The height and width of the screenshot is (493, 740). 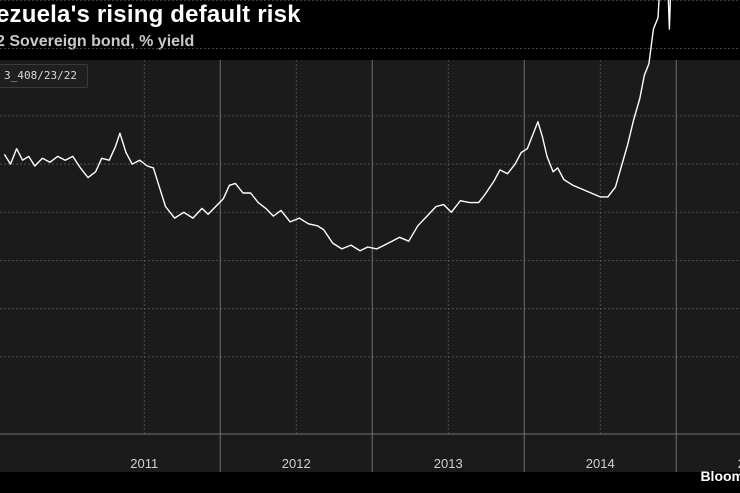 What do you see at coordinates (720, 476) in the screenshot?
I see `source-label: Bloom` at bounding box center [720, 476].